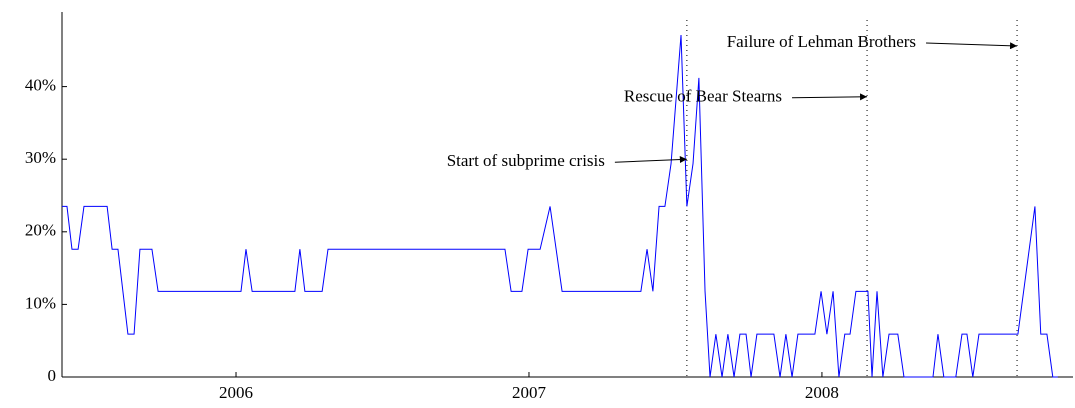 The width and height of the screenshot is (1075, 408). Describe the element at coordinates (40, 302) in the screenshot. I see `y-tick-label: 10%` at that location.